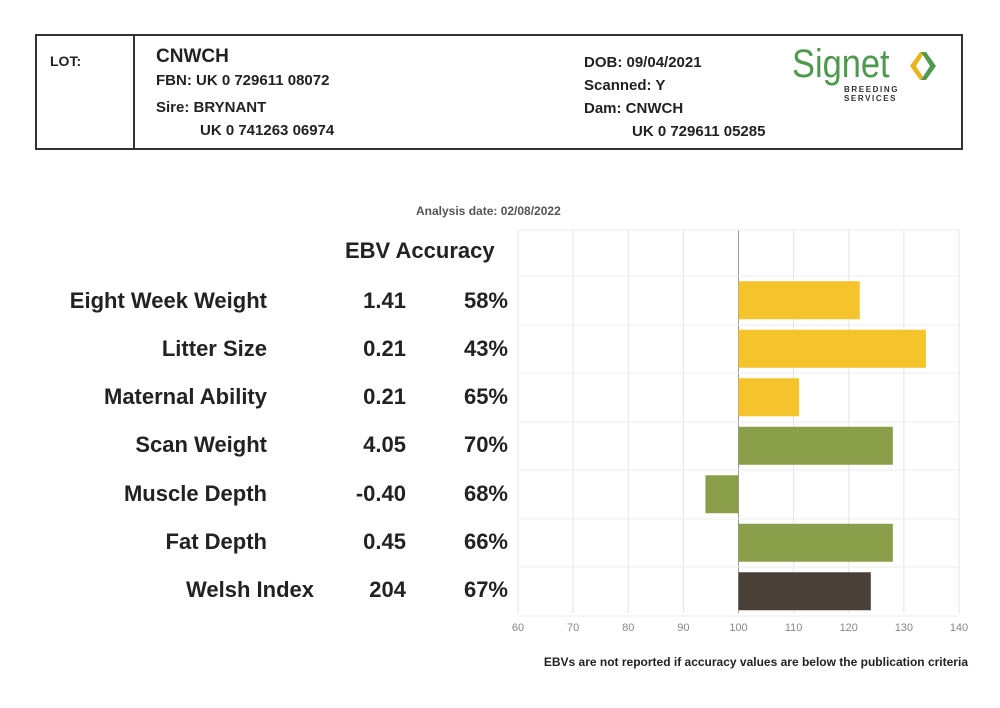 The width and height of the screenshot is (1000, 708). Describe the element at coordinates (849, 628) in the screenshot. I see `x-tick-label: 120` at that location.